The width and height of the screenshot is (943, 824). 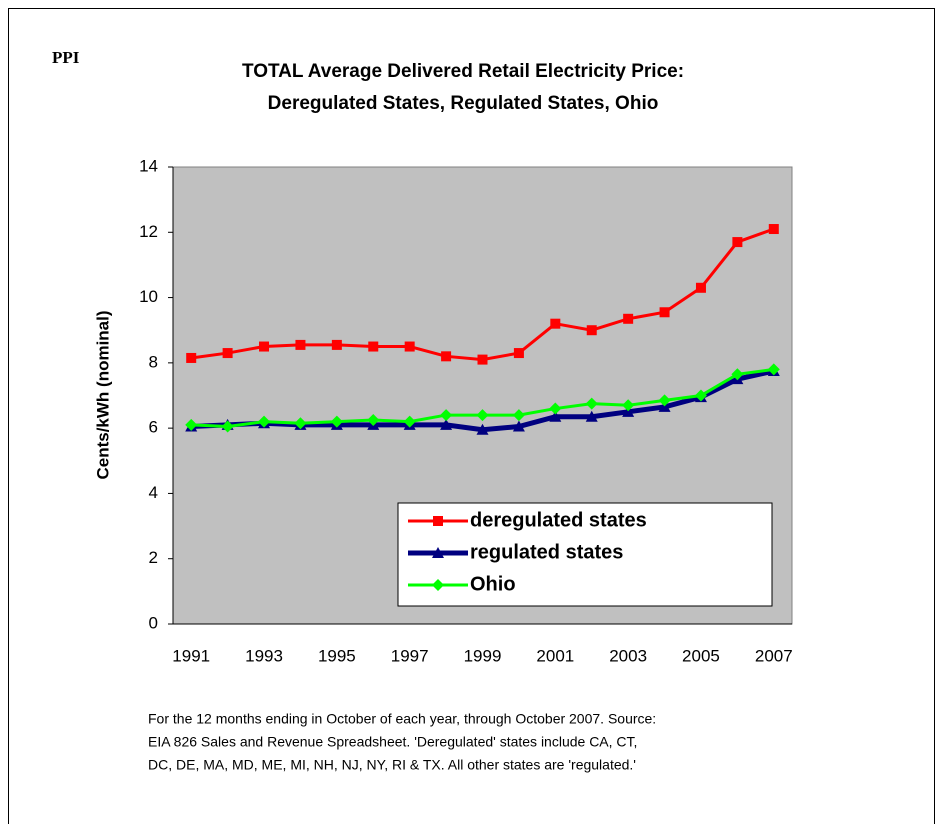 What do you see at coordinates (555, 655) in the screenshot?
I see `x-tick-label: 2001` at bounding box center [555, 655].